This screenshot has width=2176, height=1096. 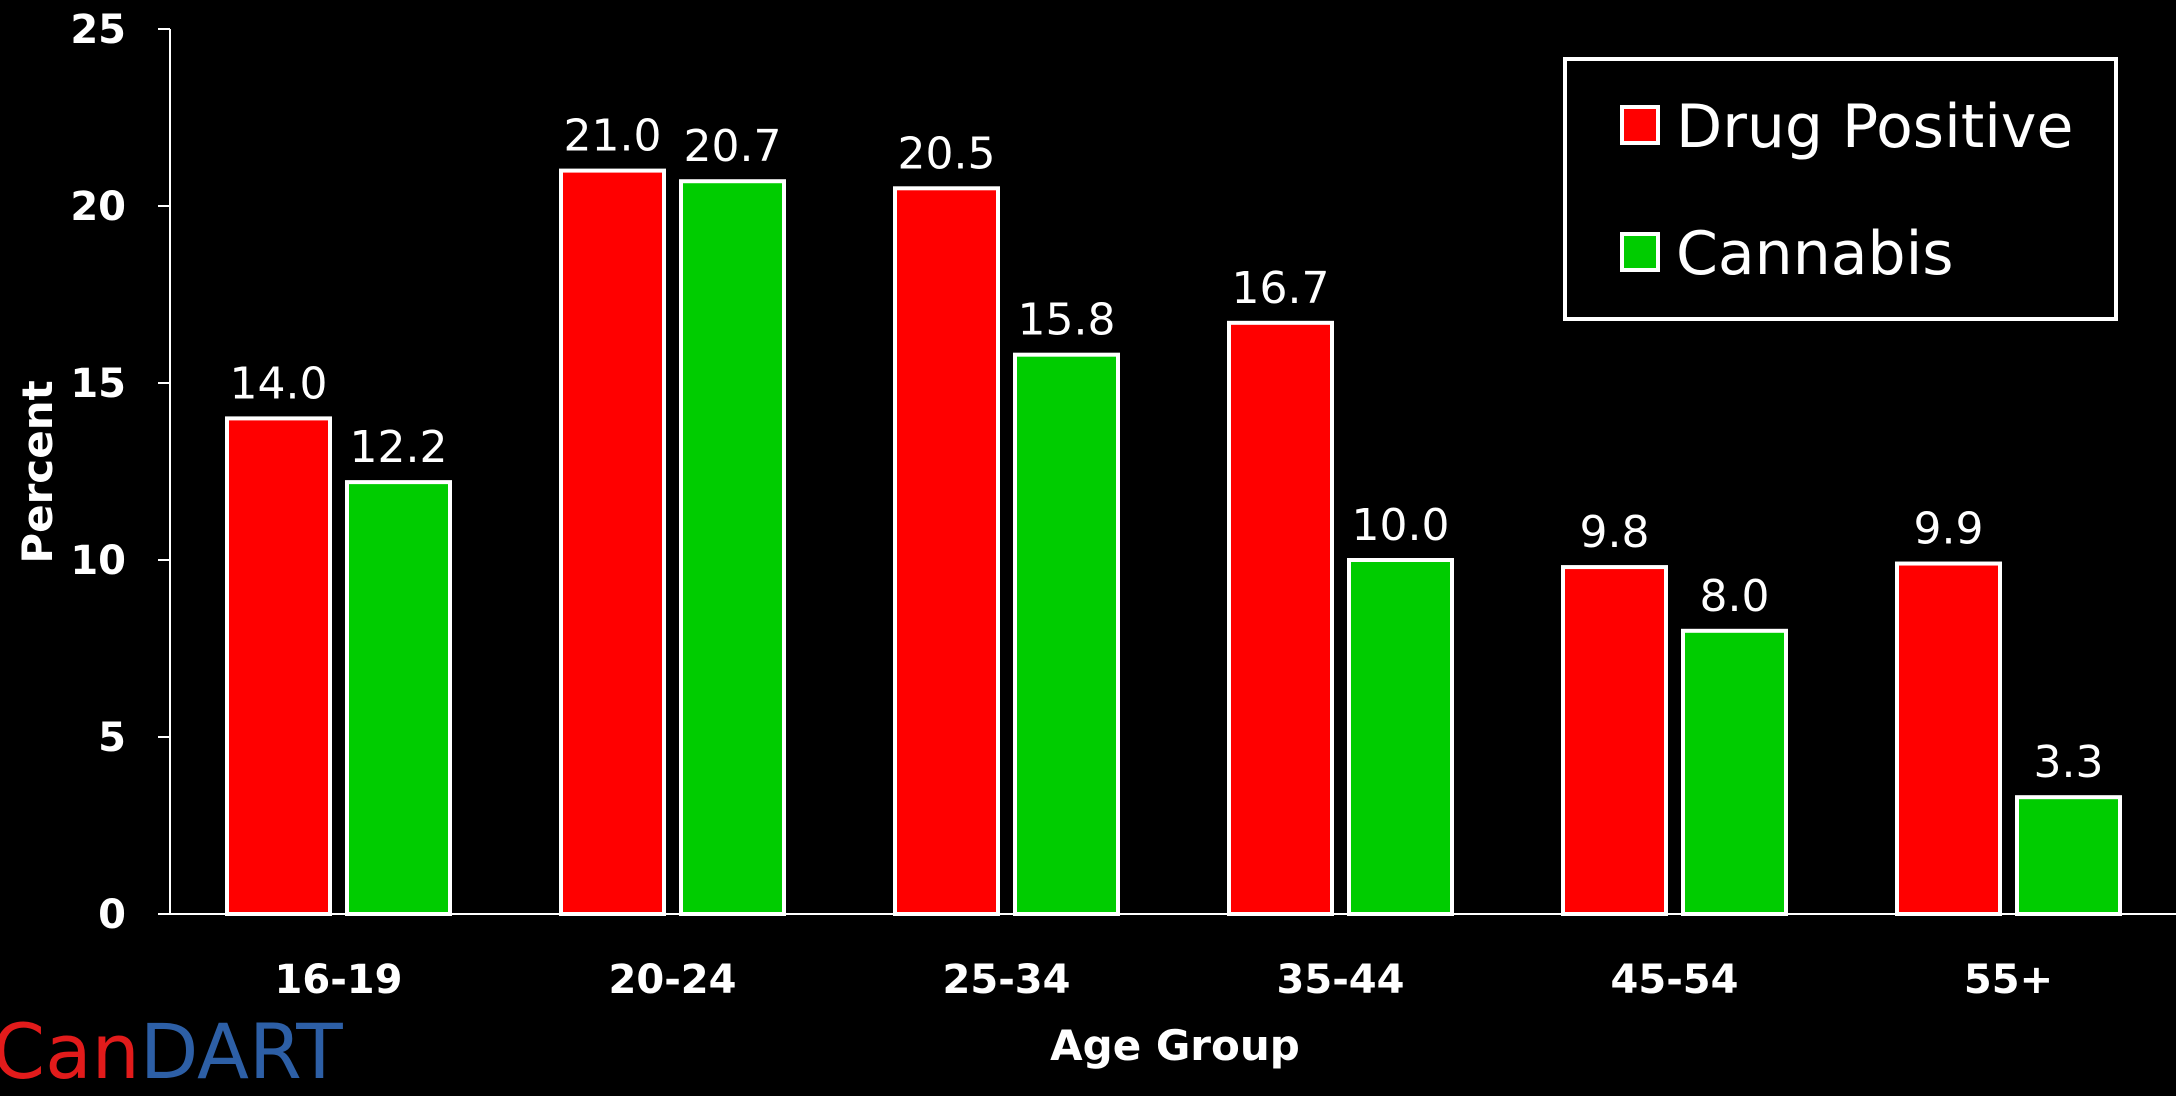 What do you see at coordinates (947, 153) in the screenshot?
I see `value-label: 20.5` at bounding box center [947, 153].